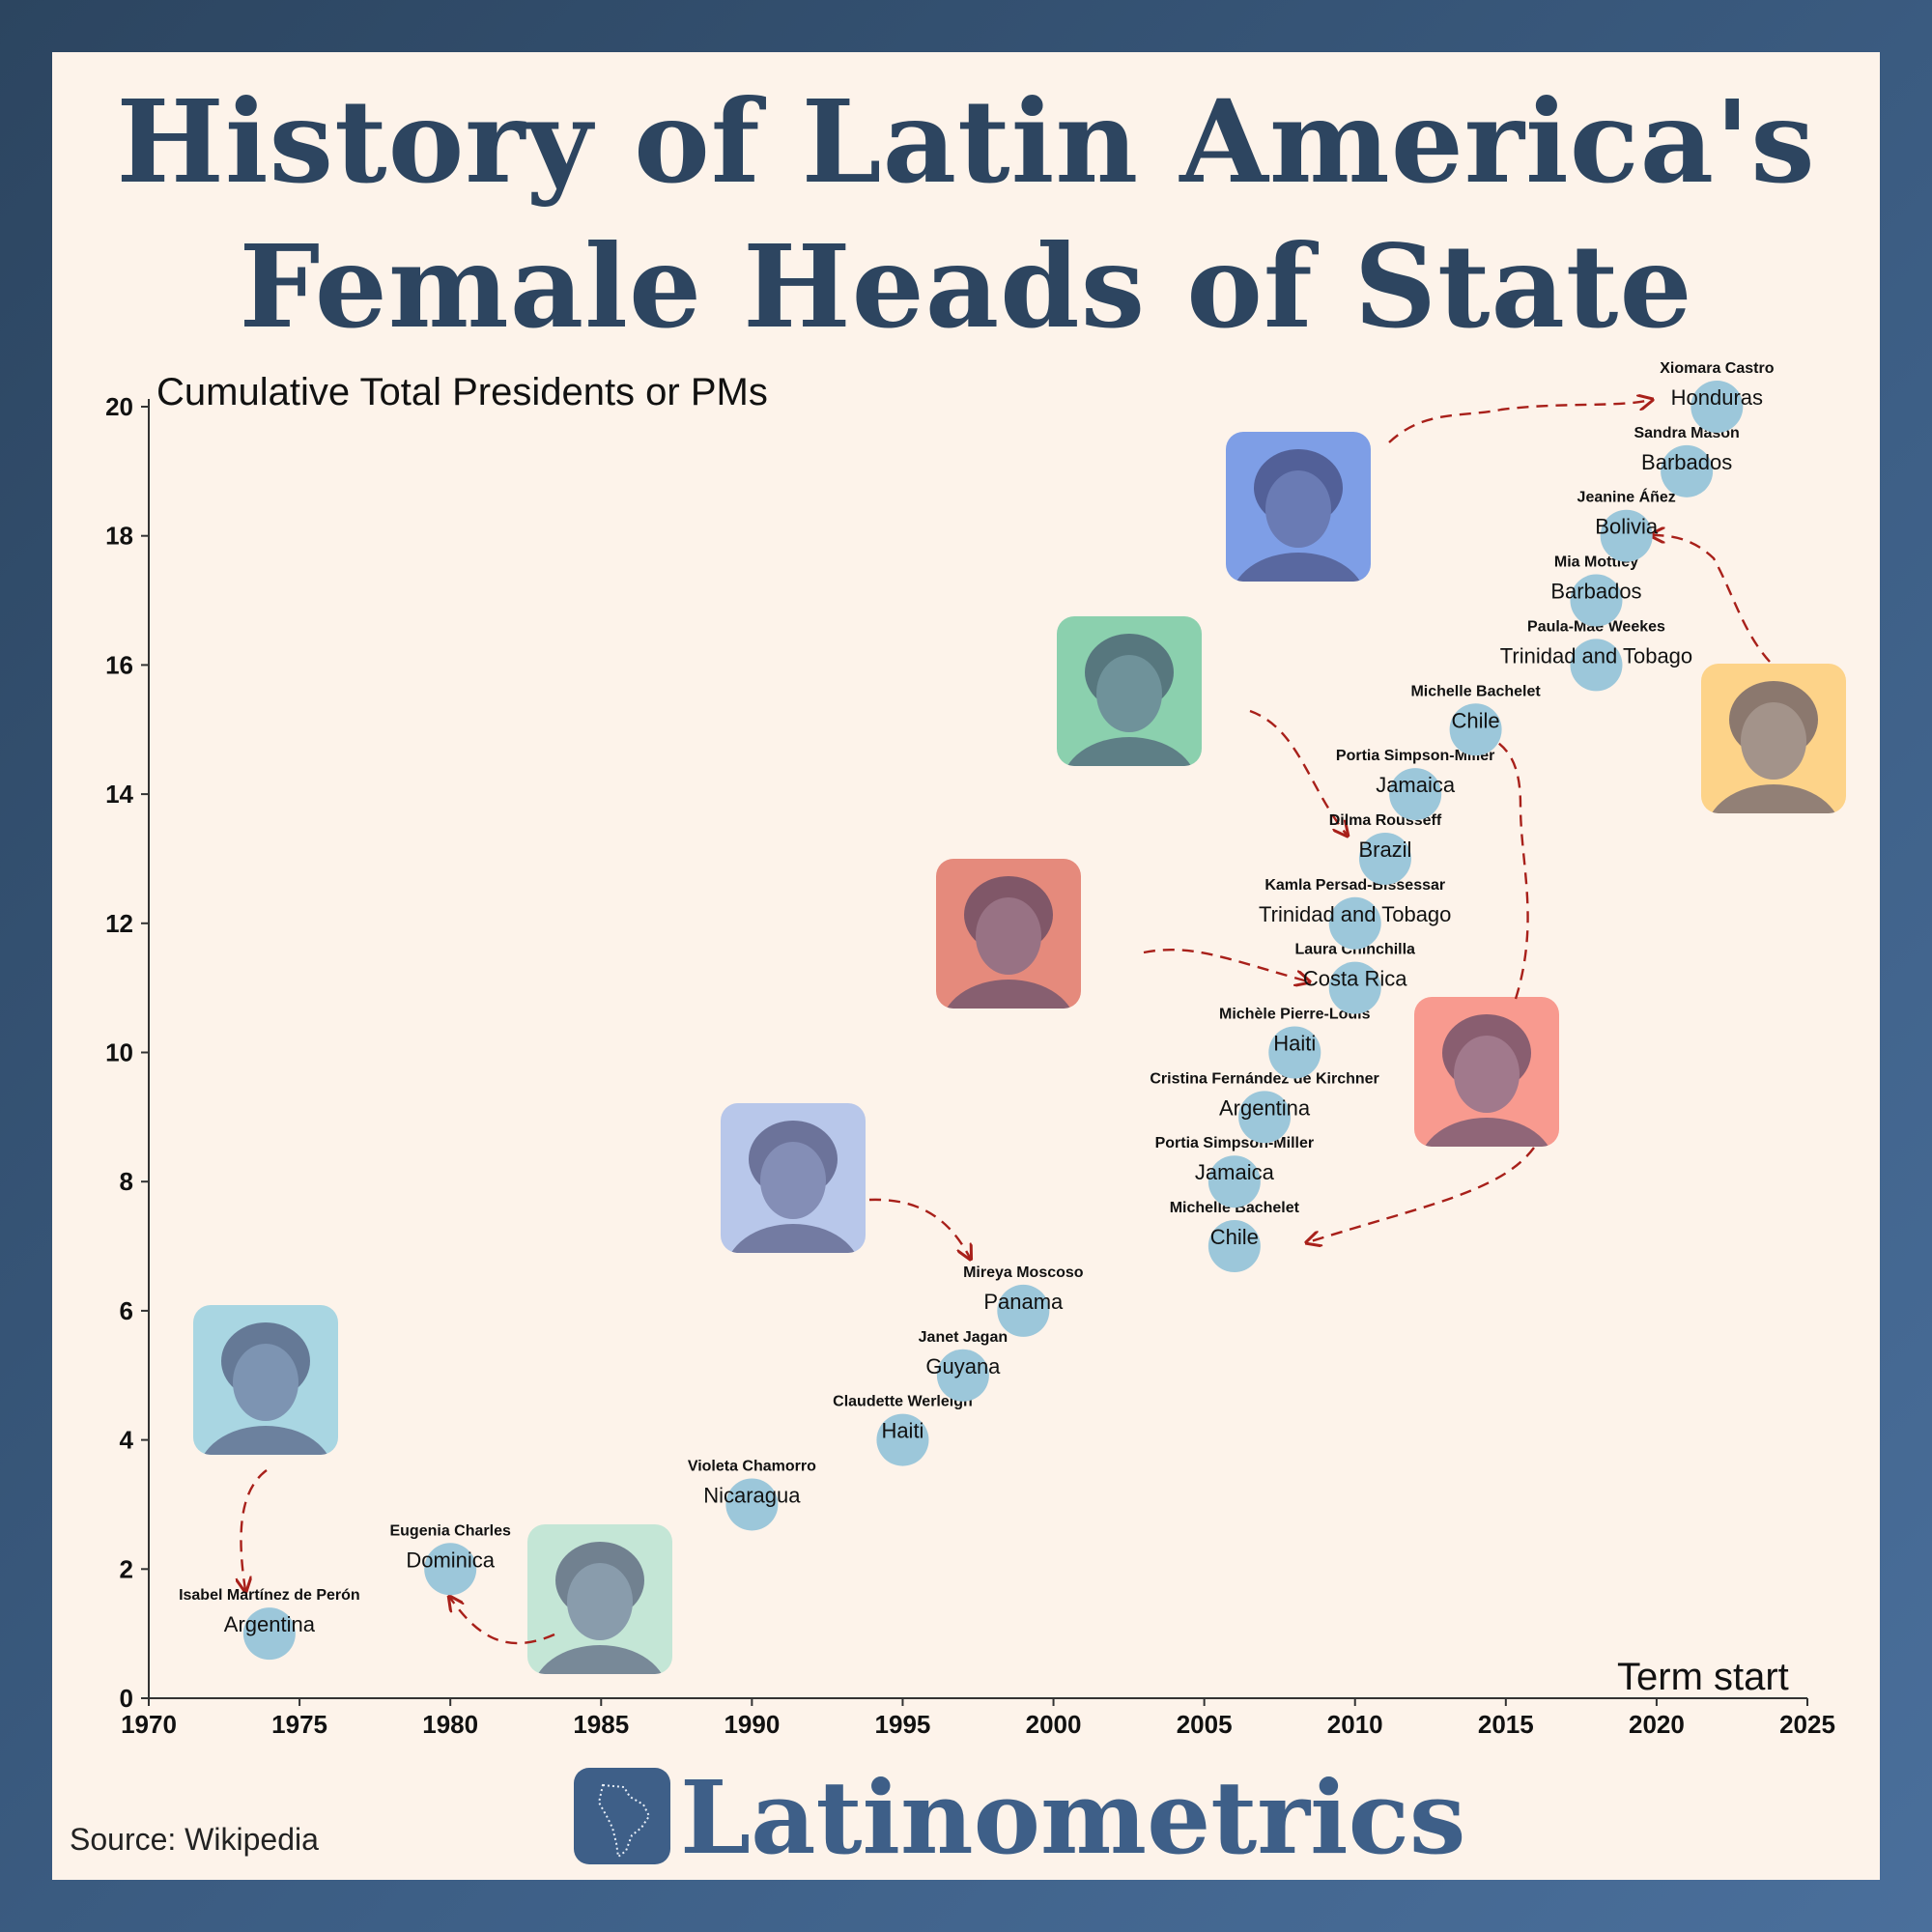 The height and width of the screenshot is (1932, 1932). Describe the element at coordinates (622, 1816) in the screenshot. I see `latam-map-logo-icon` at that location.